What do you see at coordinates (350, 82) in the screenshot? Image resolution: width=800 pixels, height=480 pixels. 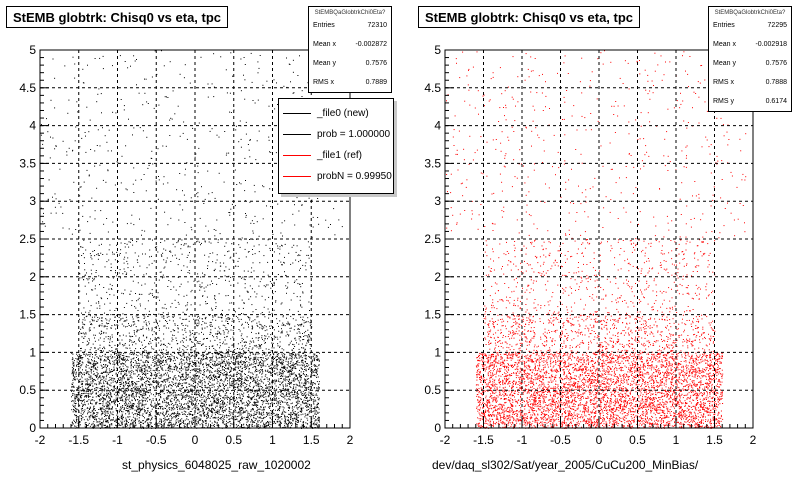 I see `left-stats-row: RMS x 0.7889` at bounding box center [350, 82].